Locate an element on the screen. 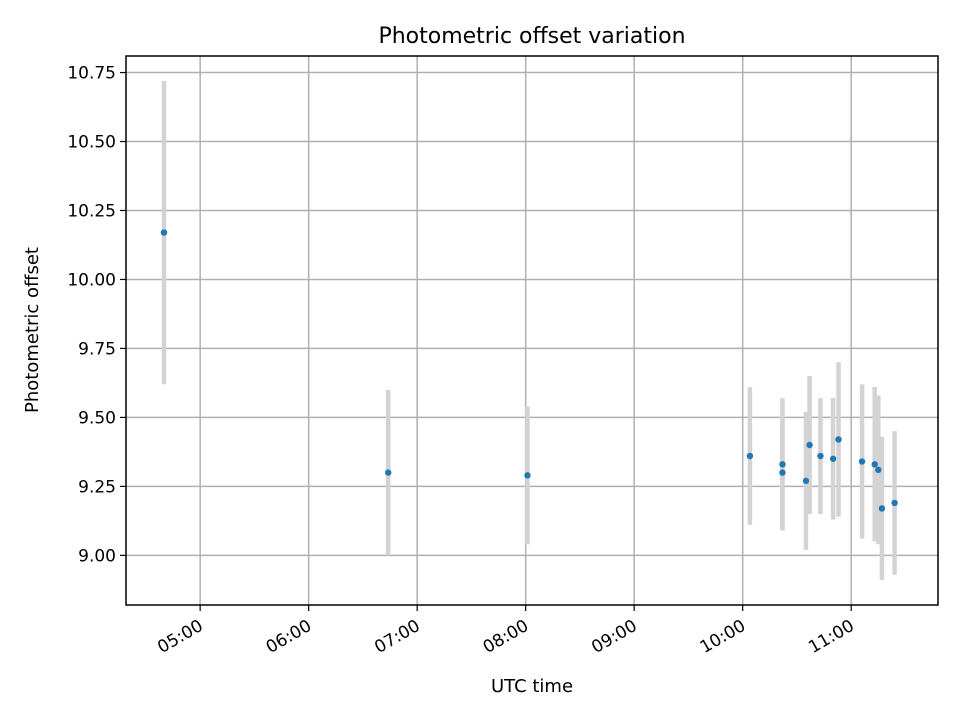  y-tick-label: 9.25 is located at coordinates (97, 487).